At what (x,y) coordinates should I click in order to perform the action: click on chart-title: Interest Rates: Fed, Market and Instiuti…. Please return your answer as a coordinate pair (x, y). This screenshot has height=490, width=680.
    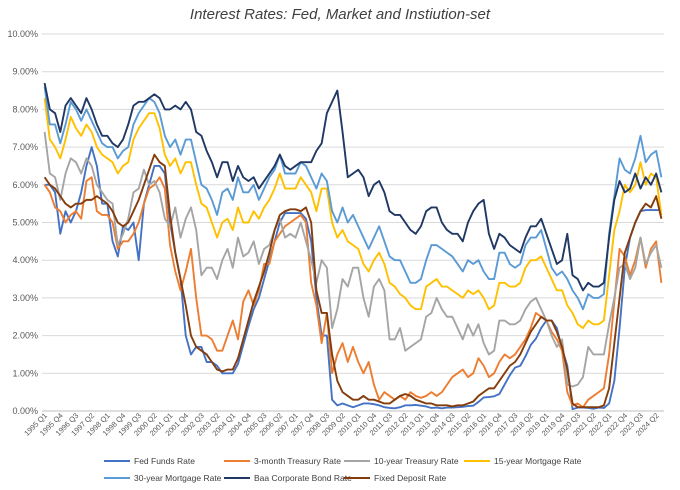
    Looking at the image, I should click on (340, 14).